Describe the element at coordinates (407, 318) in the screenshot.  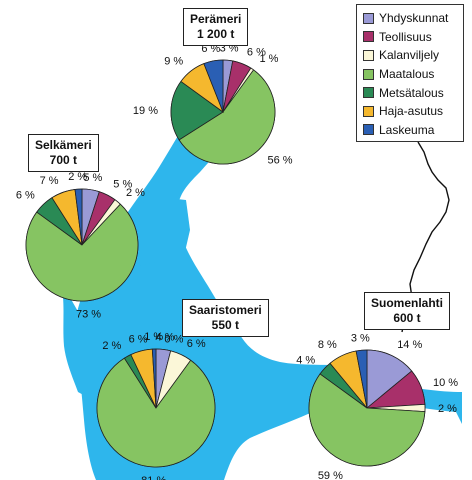
I see `region-load: 600 t` at that location.